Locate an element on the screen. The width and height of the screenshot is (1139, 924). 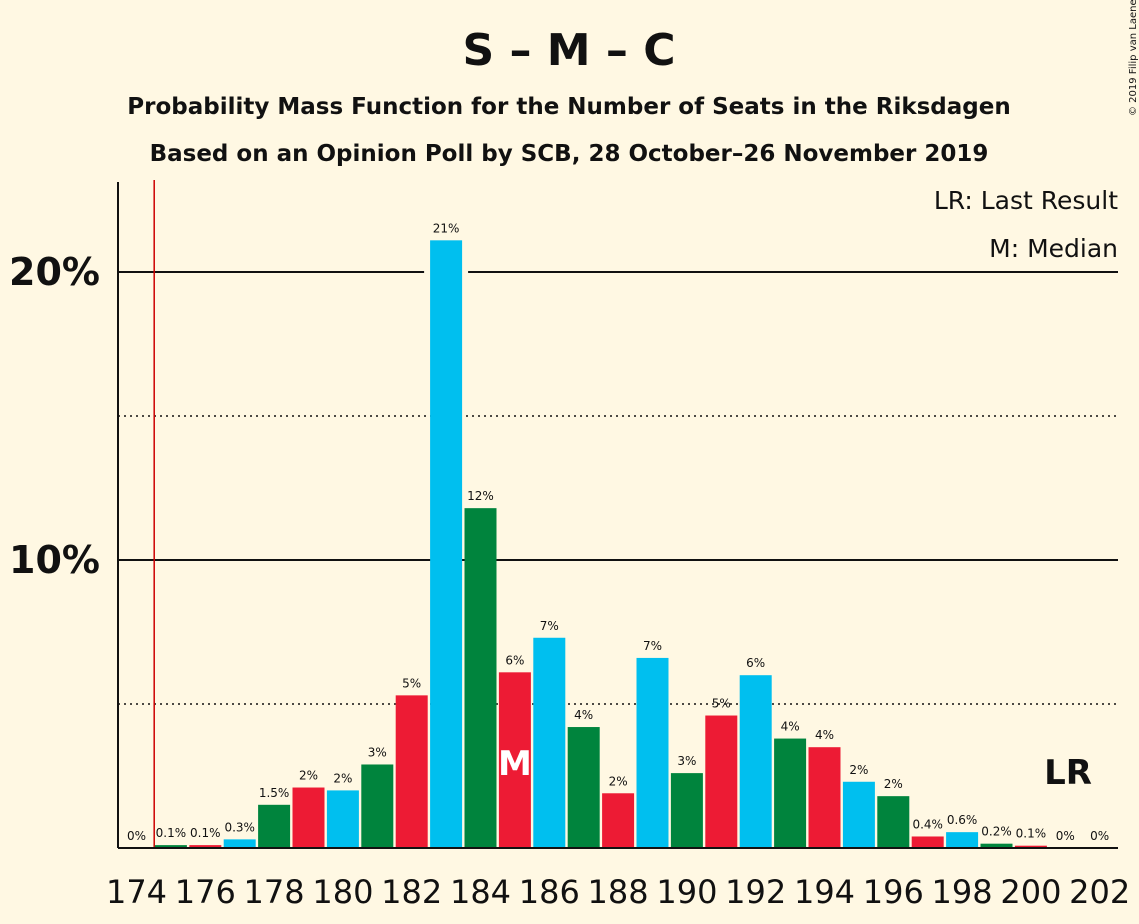
x-tick-label: 198 is located at coordinates (962, 892).